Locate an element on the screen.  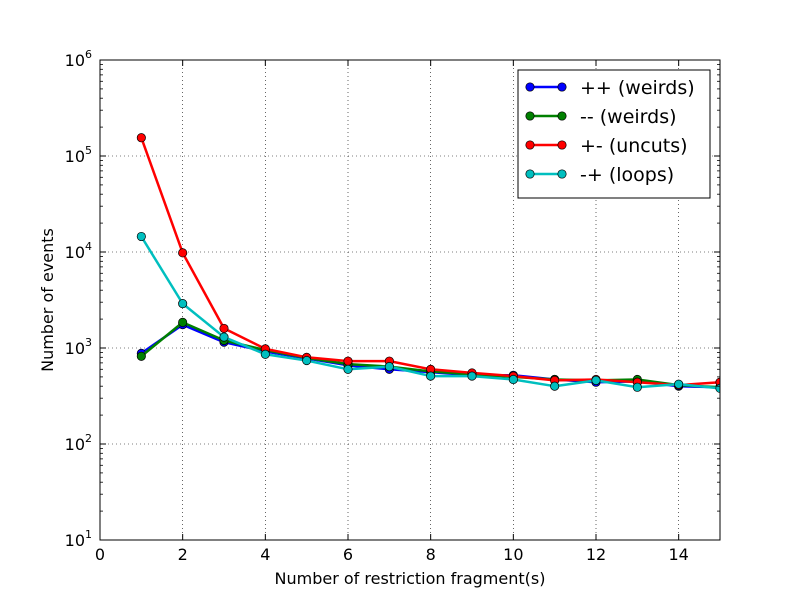
y-tick-label: 10⁴ is located at coordinates (78, 251).